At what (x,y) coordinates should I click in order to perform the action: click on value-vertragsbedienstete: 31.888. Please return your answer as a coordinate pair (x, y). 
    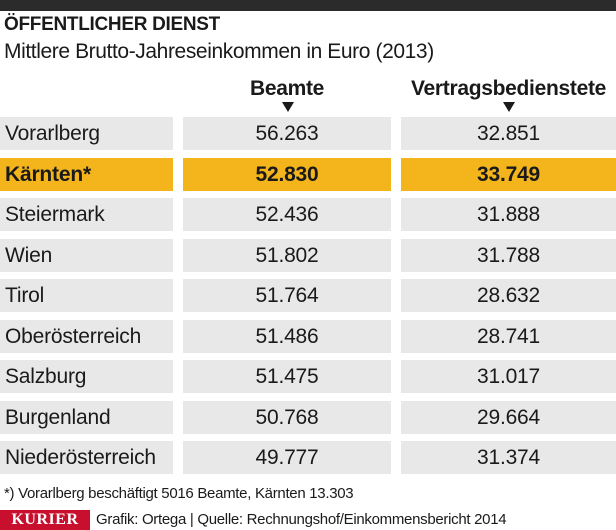
    Looking at the image, I should click on (508, 214).